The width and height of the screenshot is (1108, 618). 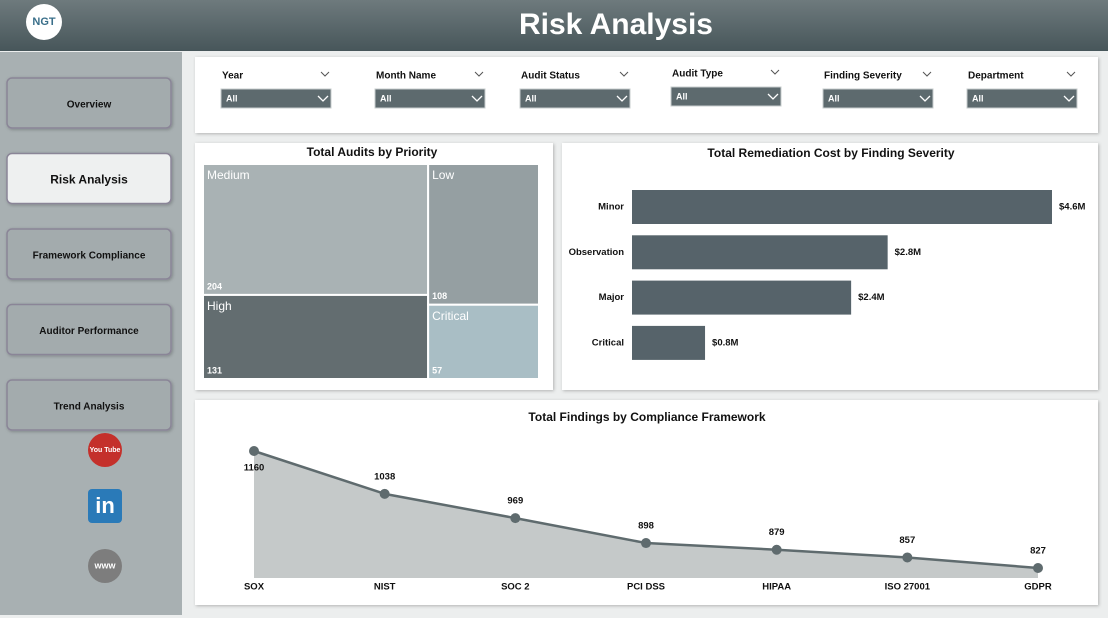 What do you see at coordinates (439, 296) in the screenshot?
I see `cell-value: 108` at bounding box center [439, 296].